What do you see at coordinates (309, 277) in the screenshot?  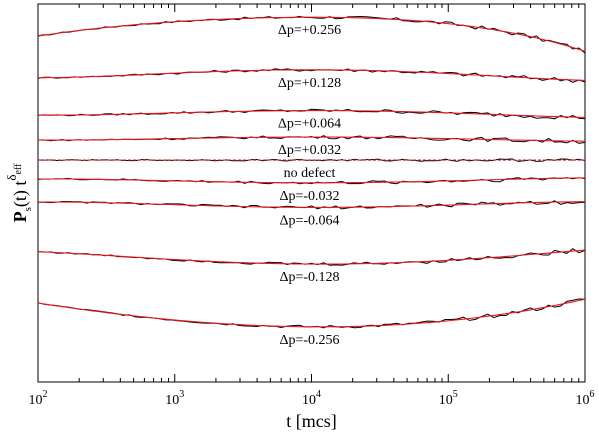 I see `curve-label: Δp=-0.128` at bounding box center [309, 277].